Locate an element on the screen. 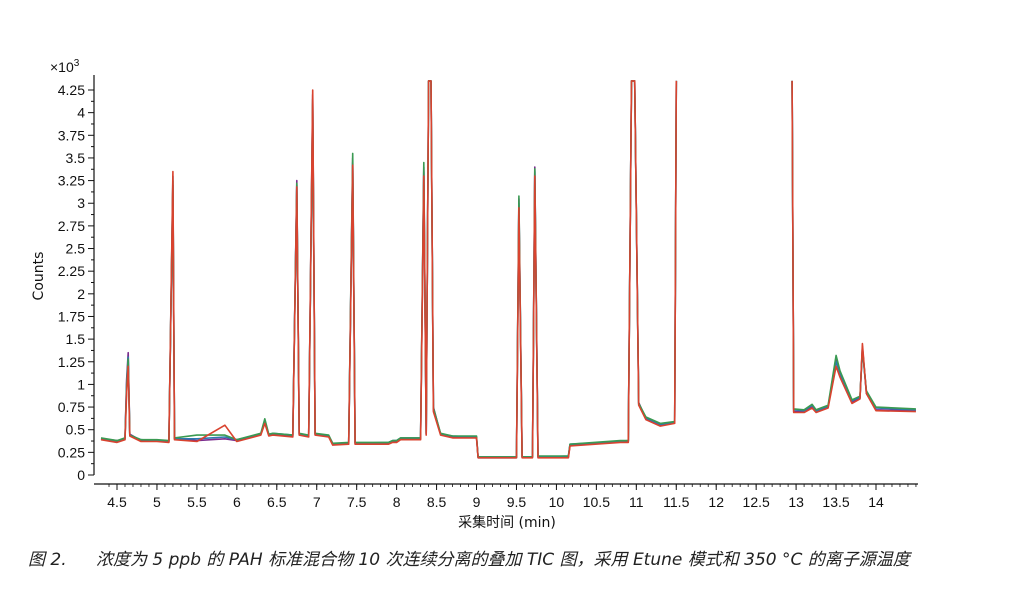 The height and width of the screenshot is (591, 1024). x-tick-label: 10.5 is located at coordinates (596, 502).